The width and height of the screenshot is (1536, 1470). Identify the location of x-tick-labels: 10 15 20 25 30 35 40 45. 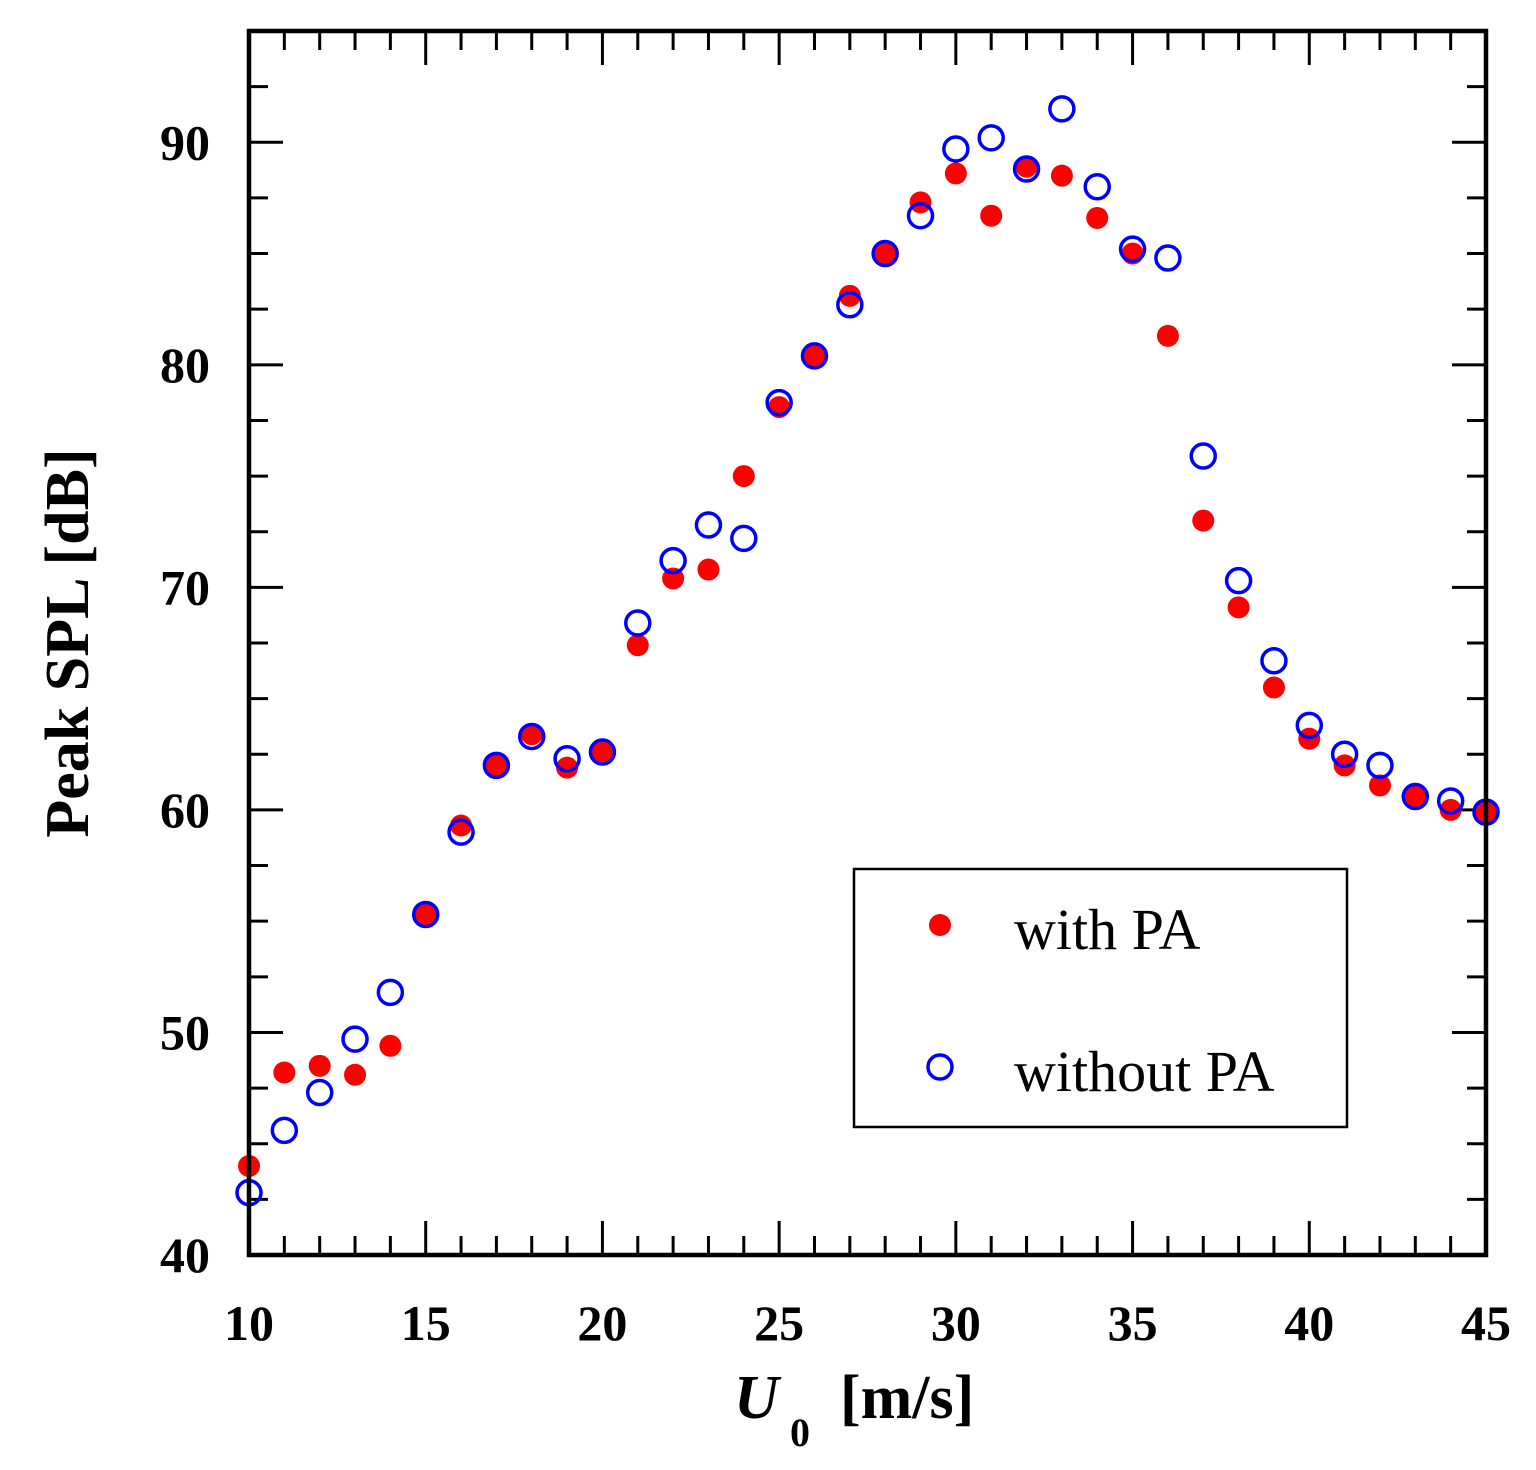
(867, 1323).